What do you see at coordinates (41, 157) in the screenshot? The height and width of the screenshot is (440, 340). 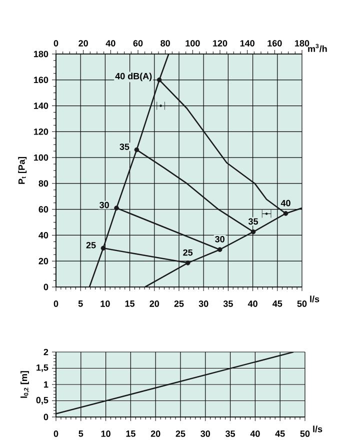 I see `y-tick-label: 100` at bounding box center [41, 157].